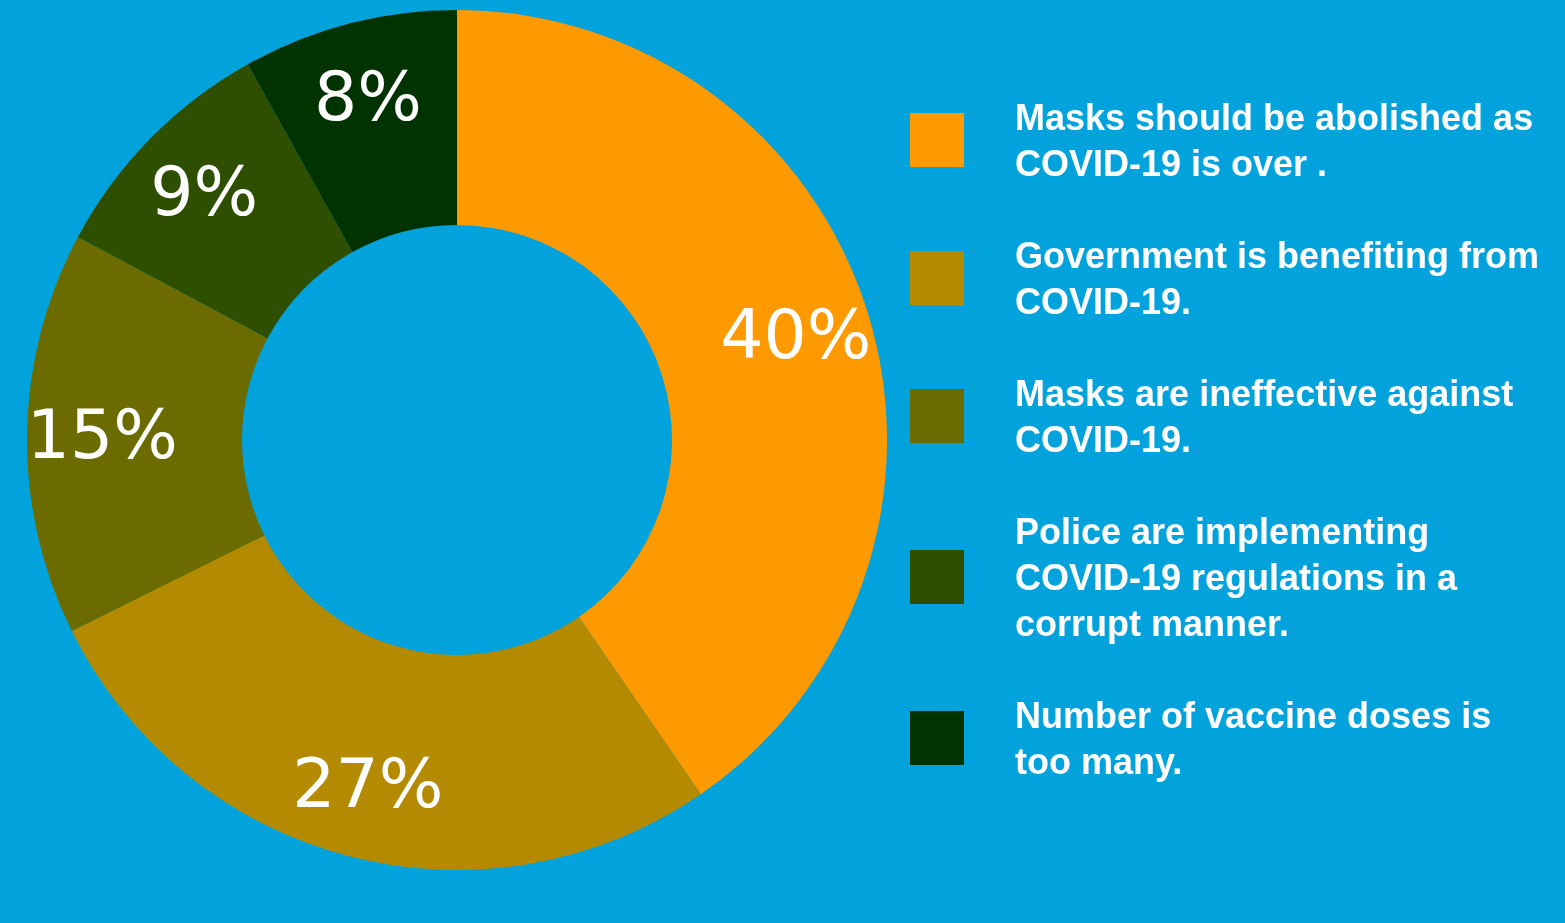 This screenshot has width=1565, height=923. What do you see at coordinates (102, 435) in the screenshot?
I see `data-label: 15%` at bounding box center [102, 435].